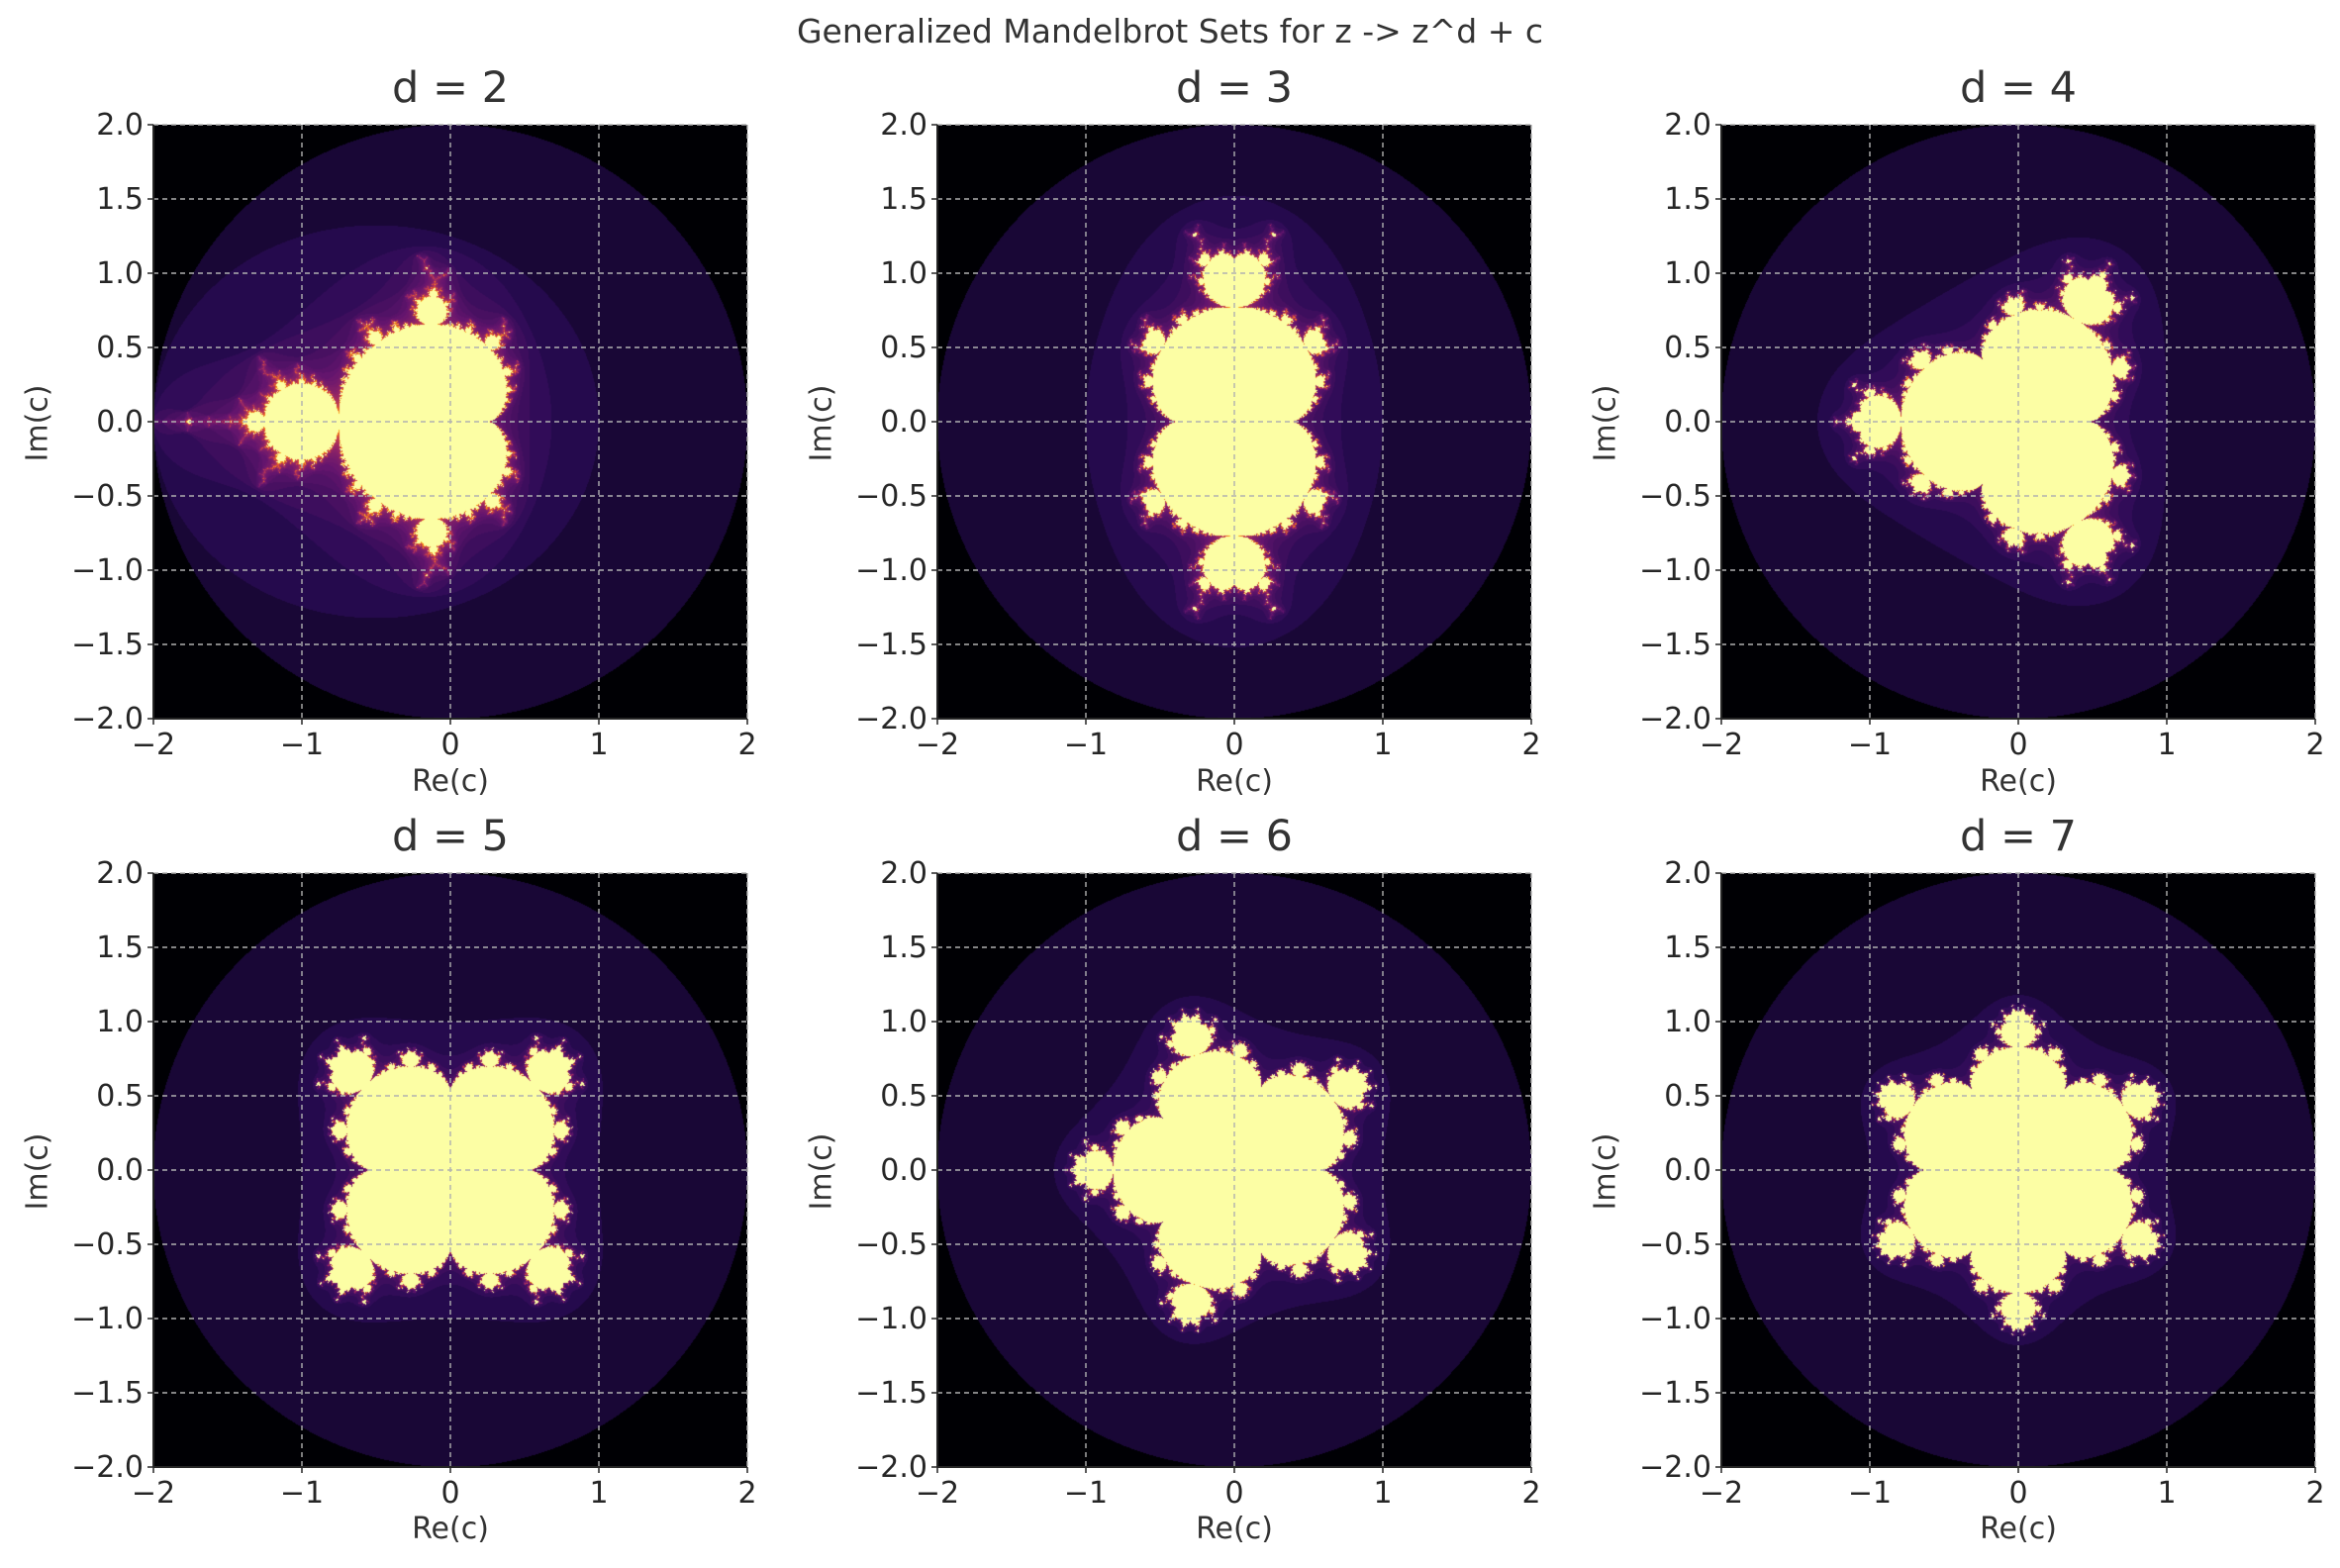  I want to click on ylabel-d4: Im(c), so click(1605, 423).